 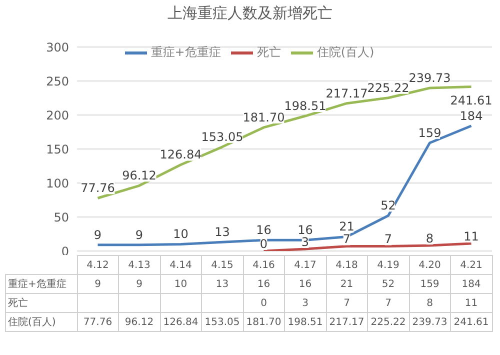 What do you see at coordinates (388, 322) in the screenshot?
I see `data-label: 225.22` at bounding box center [388, 322].